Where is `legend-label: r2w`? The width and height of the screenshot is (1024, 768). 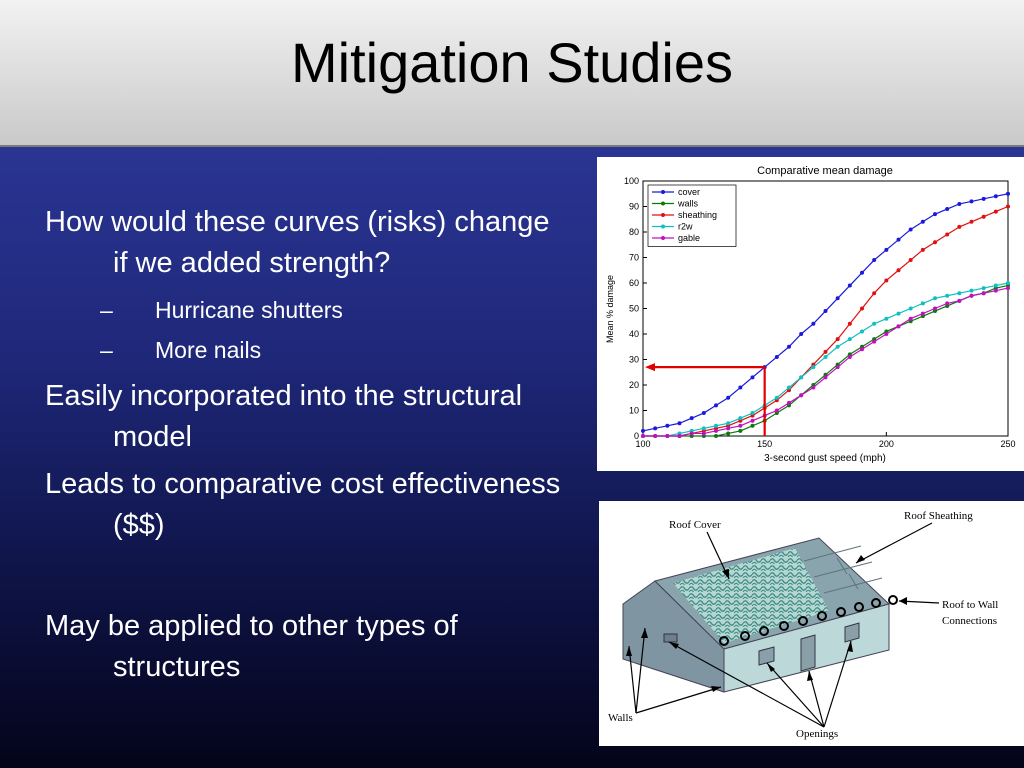
legend-label: r2w is located at coordinates (685, 227).